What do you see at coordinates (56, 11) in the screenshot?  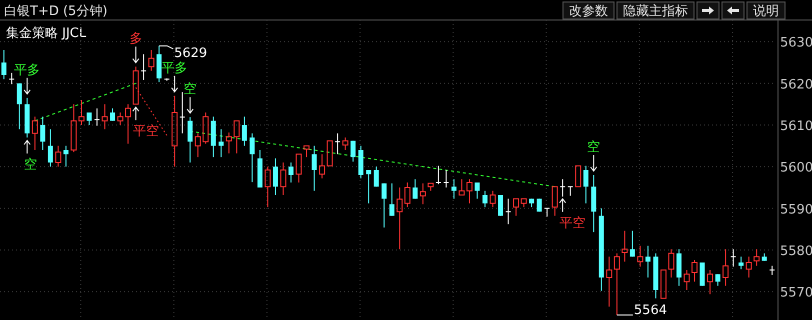 I see `chart-title: 白银T+D (5分钟)` at bounding box center [56, 11].